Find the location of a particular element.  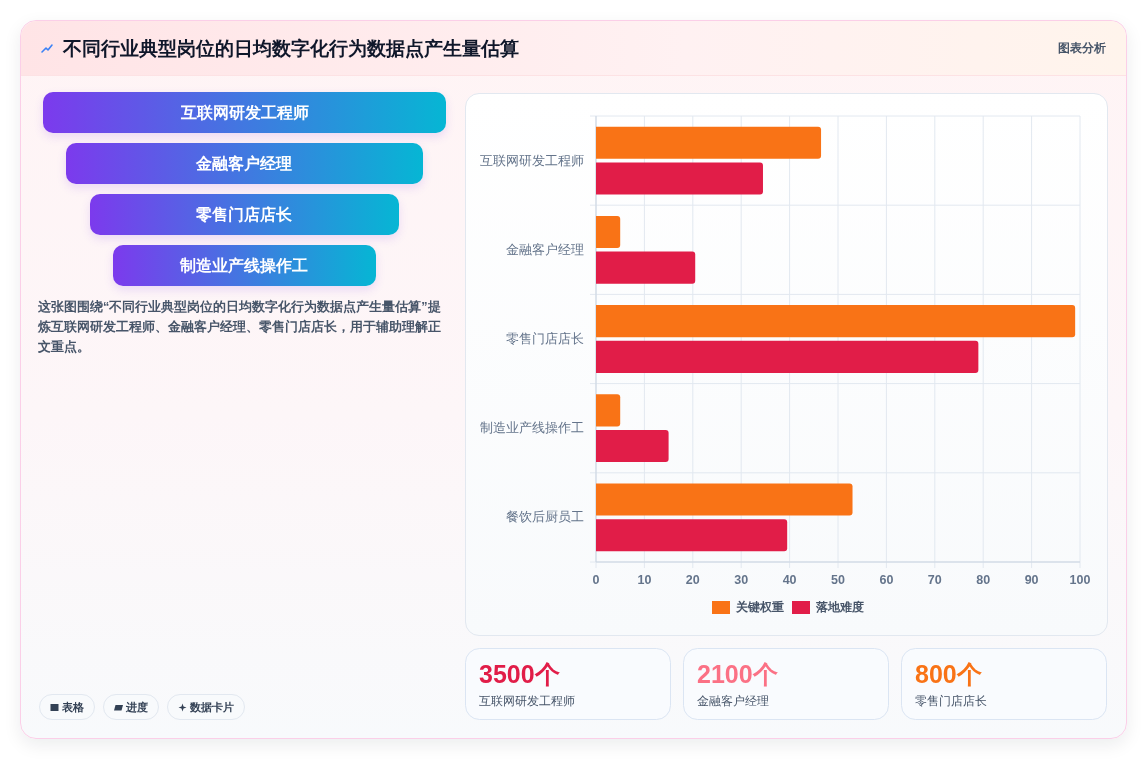

y-tick-label: 制造业产线操作工 is located at coordinates (532, 428).